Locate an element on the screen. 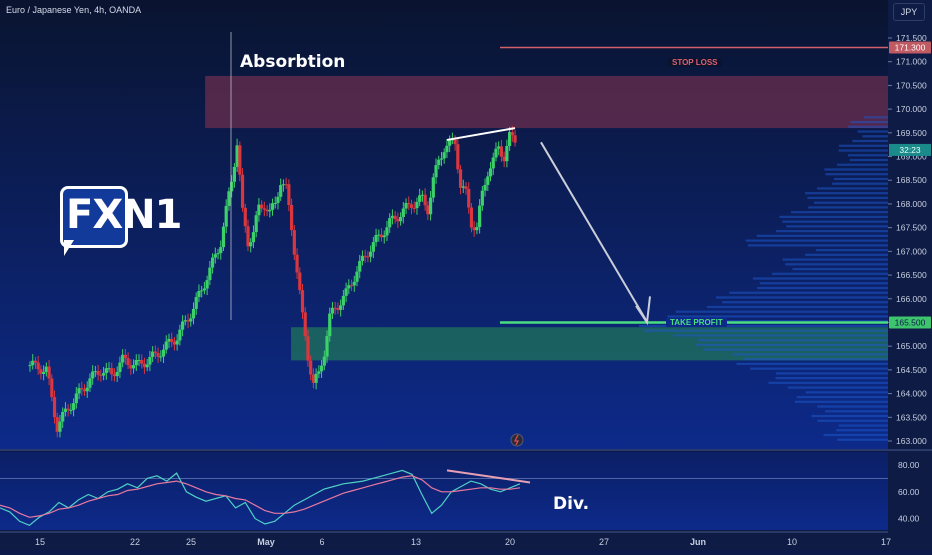 The image size is (932, 555). projection-arrow-line is located at coordinates (593, 231).